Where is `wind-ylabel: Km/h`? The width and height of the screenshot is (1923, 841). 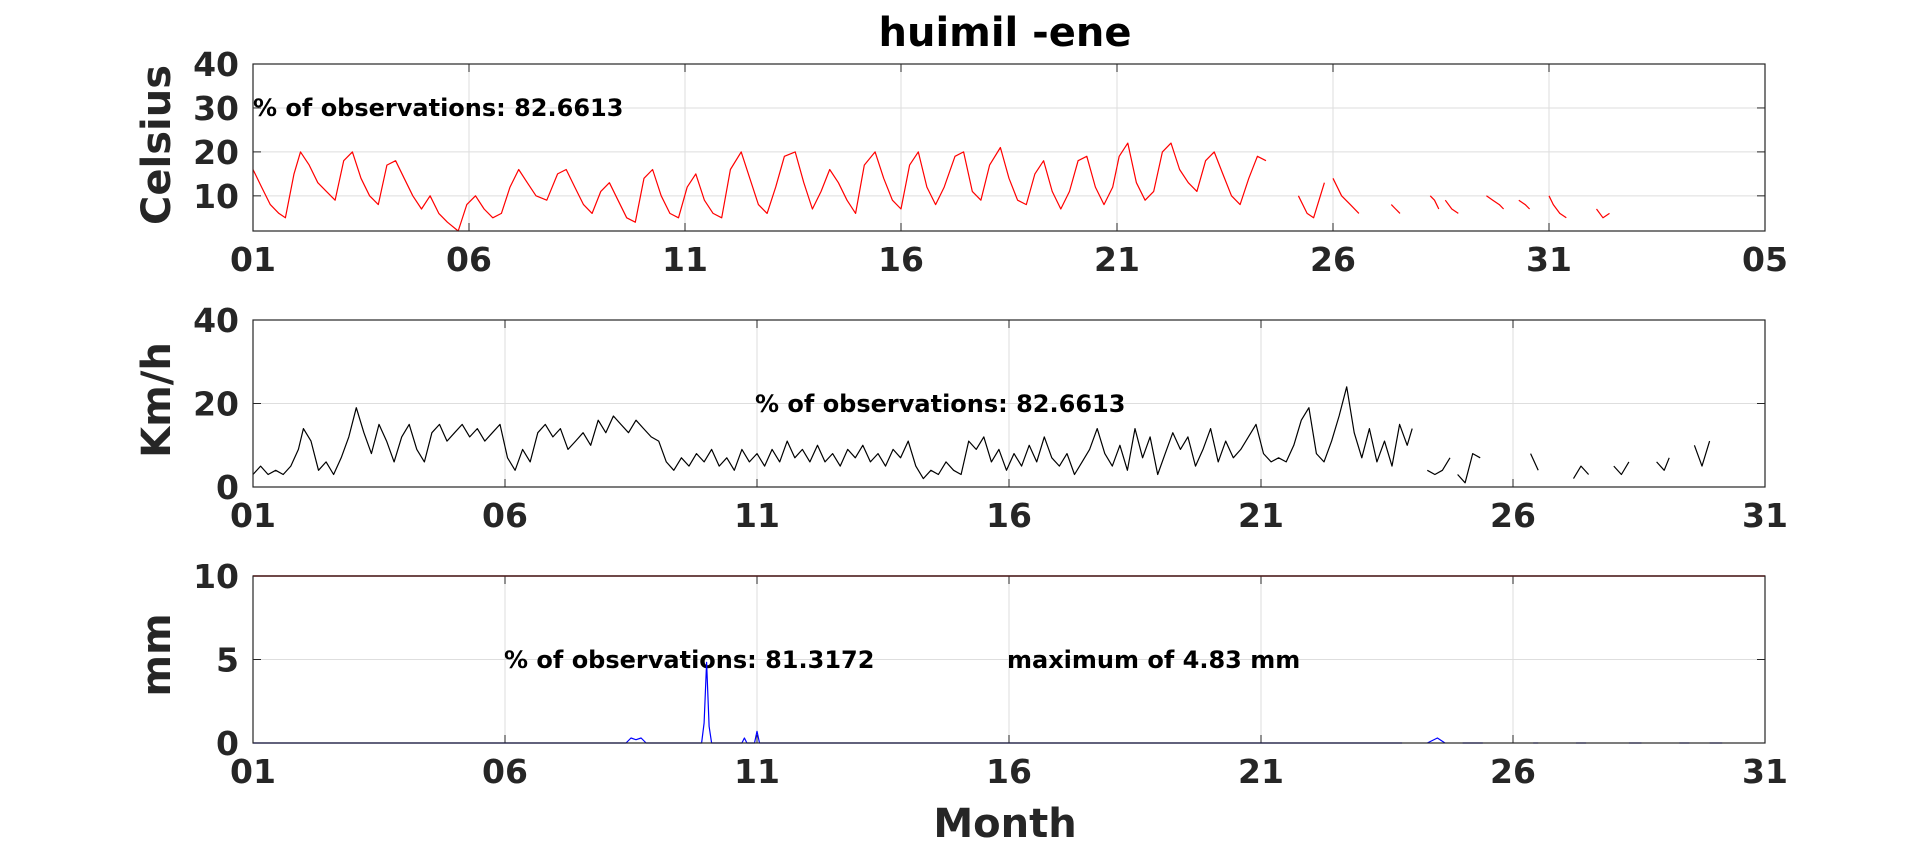
wind-ylabel: Km/h is located at coordinates (157, 400).